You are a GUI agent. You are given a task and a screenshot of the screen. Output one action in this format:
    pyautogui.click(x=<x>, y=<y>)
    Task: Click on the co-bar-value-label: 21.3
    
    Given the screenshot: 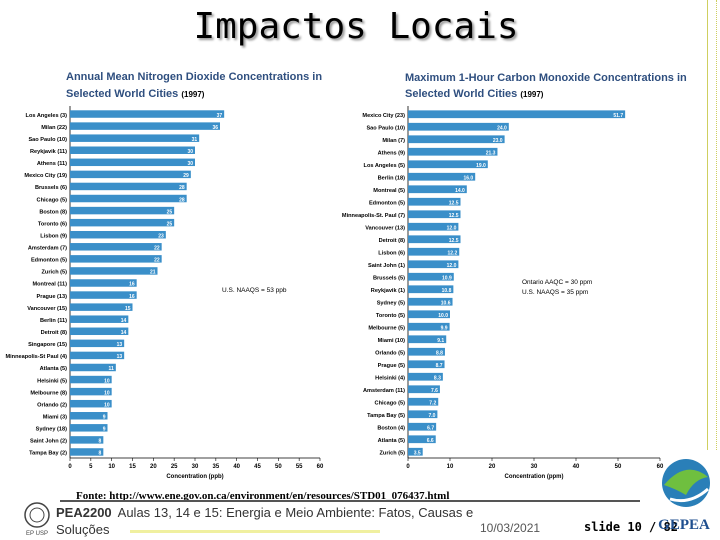 What is the action you would take?
    pyautogui.click(x=491, y=154)
    